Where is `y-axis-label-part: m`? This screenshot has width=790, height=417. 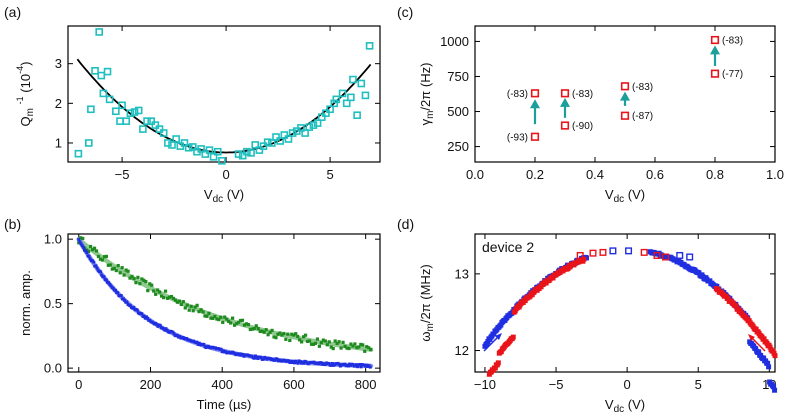
y-axis-label-part: m is located at coordinates (430, 327).